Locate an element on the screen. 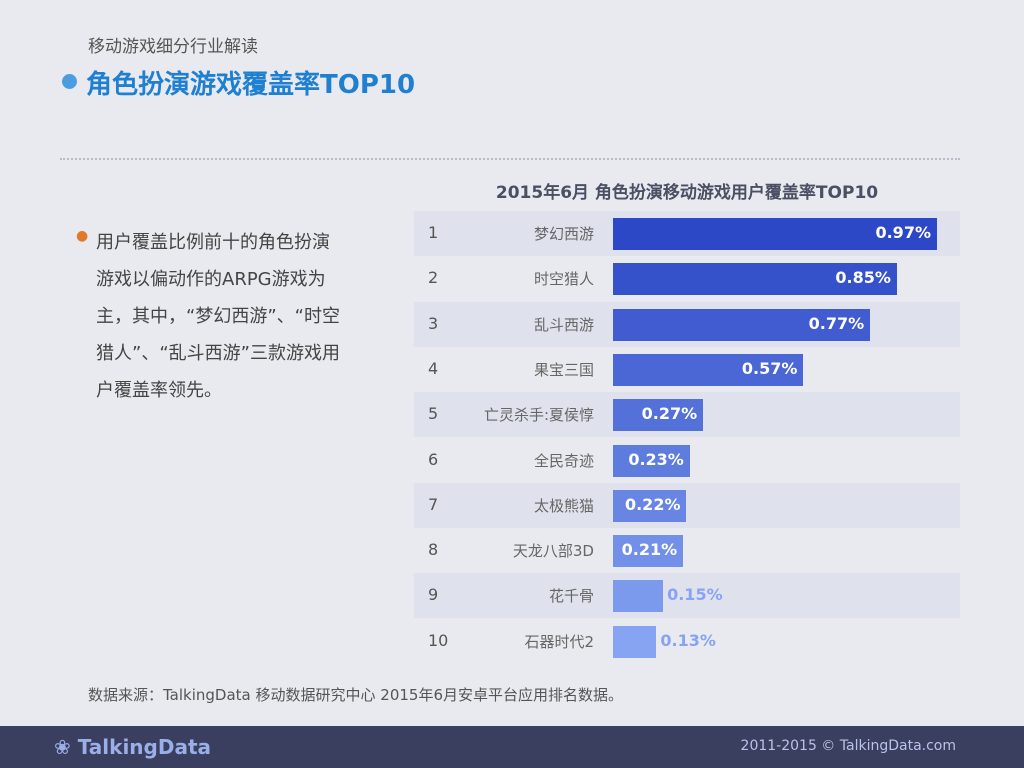 Image resolution: width=1024 pixels, height=768 pixels. chart-title: 2015年6月 角色扮演移动游戏用户覆盖率TOP10 is located at coordinates (687, 193).